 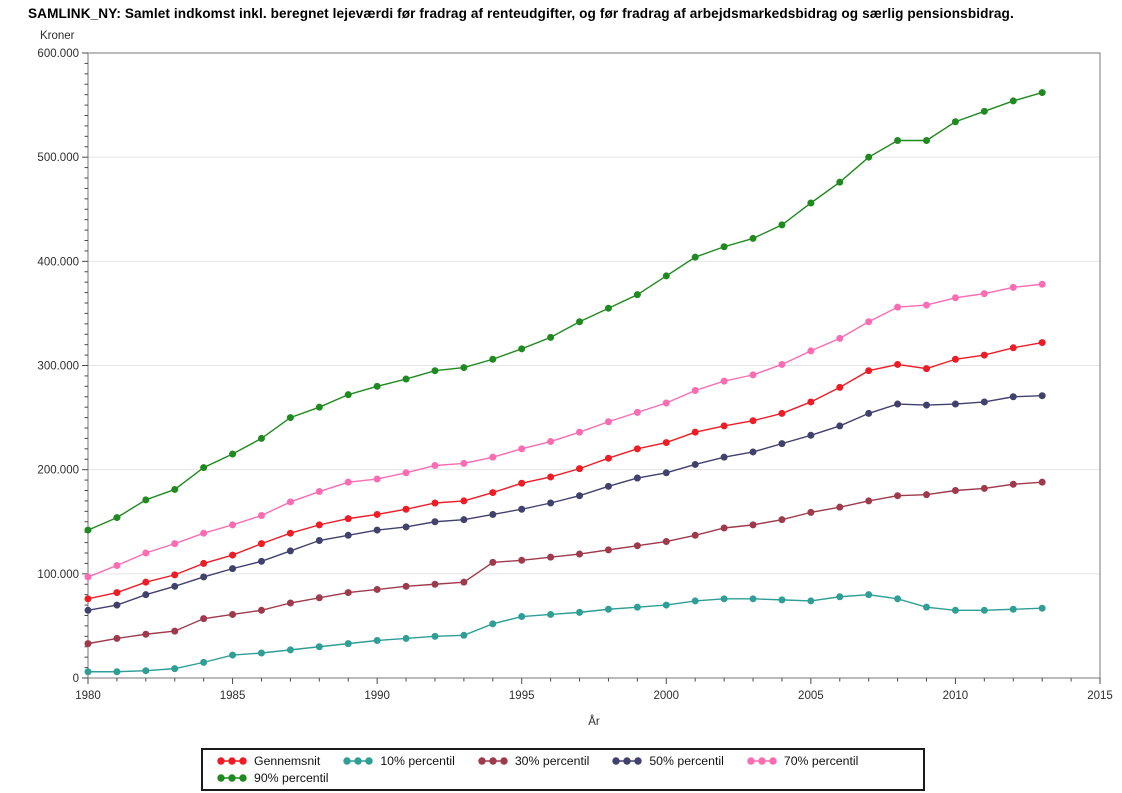 I want to click on legend-label: 90% percentil, so click(x=291, y=778).